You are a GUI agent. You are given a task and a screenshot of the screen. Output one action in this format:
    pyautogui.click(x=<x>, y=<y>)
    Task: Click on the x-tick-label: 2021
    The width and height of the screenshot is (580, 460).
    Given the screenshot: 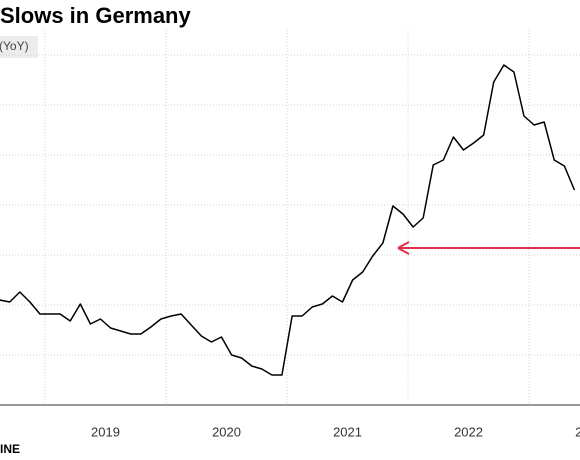 What is the action you would take?
    pyautogui.click(x=347, y=431)
    